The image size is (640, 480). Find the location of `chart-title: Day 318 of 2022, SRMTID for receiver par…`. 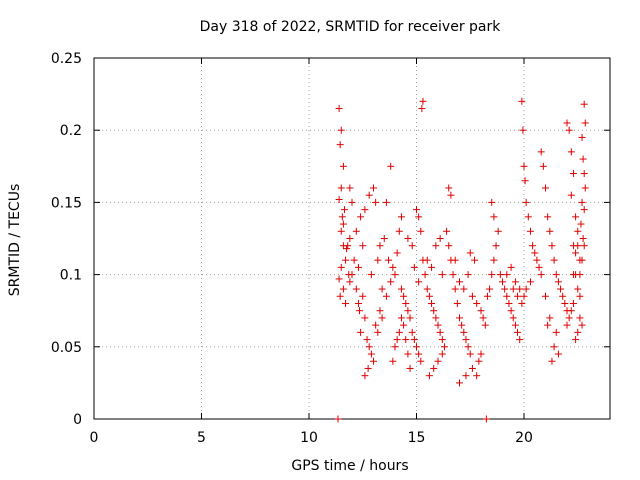

chart-title: Day 318 of 2022, SRMTID for receiver par… is located at coordinates (351, 27).